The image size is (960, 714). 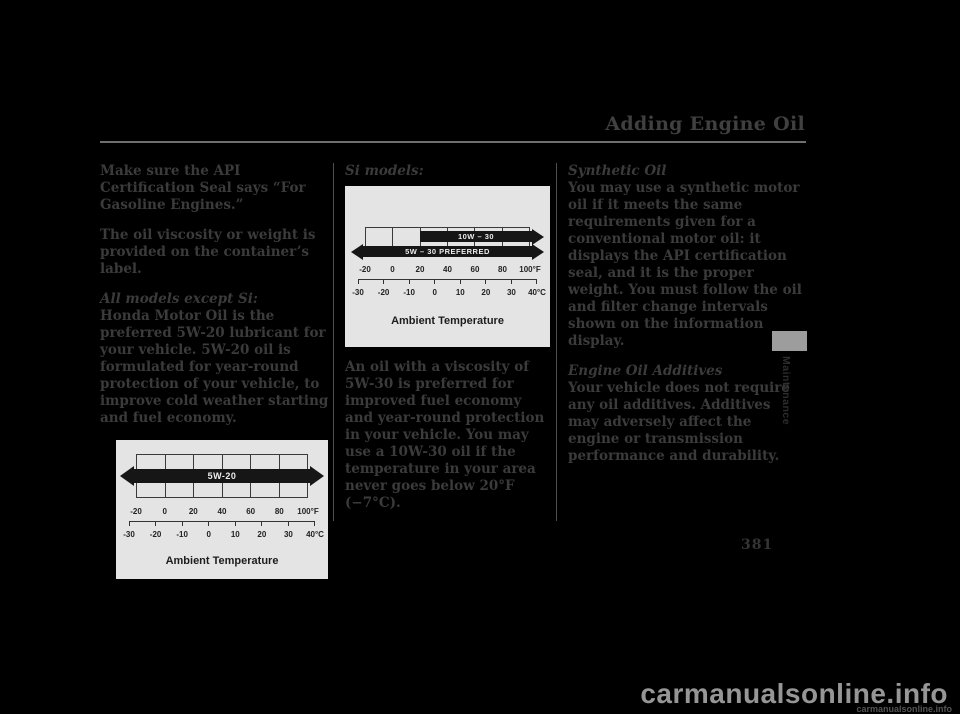 What do you see at coordinates (904, 709) in the screenshot?
I see `watermark-small: carmanualsonline.info` at bounding box center [904, 709].